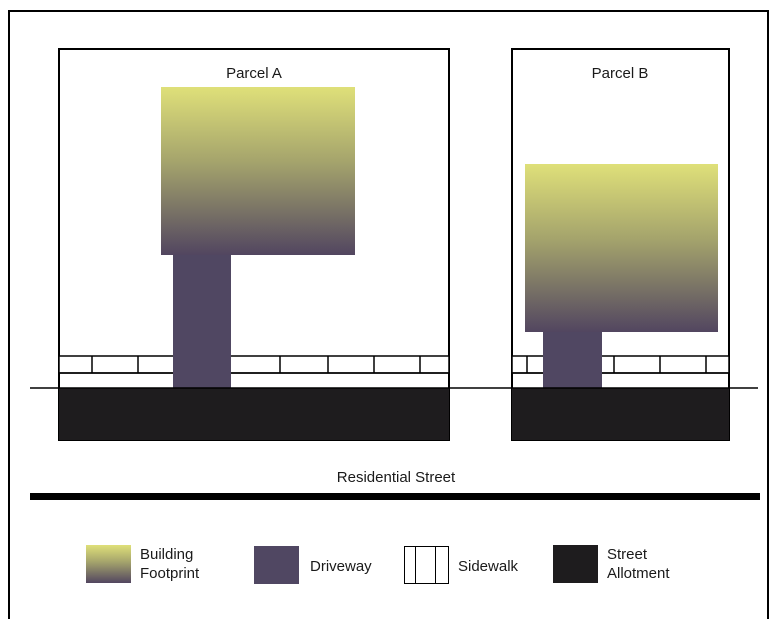 This screenshot has width=771, height=619. What do you see at coordinates (276, 565) in the screenshot?
I see `legend-swatch-driveway` at bounding box center [276, 565].